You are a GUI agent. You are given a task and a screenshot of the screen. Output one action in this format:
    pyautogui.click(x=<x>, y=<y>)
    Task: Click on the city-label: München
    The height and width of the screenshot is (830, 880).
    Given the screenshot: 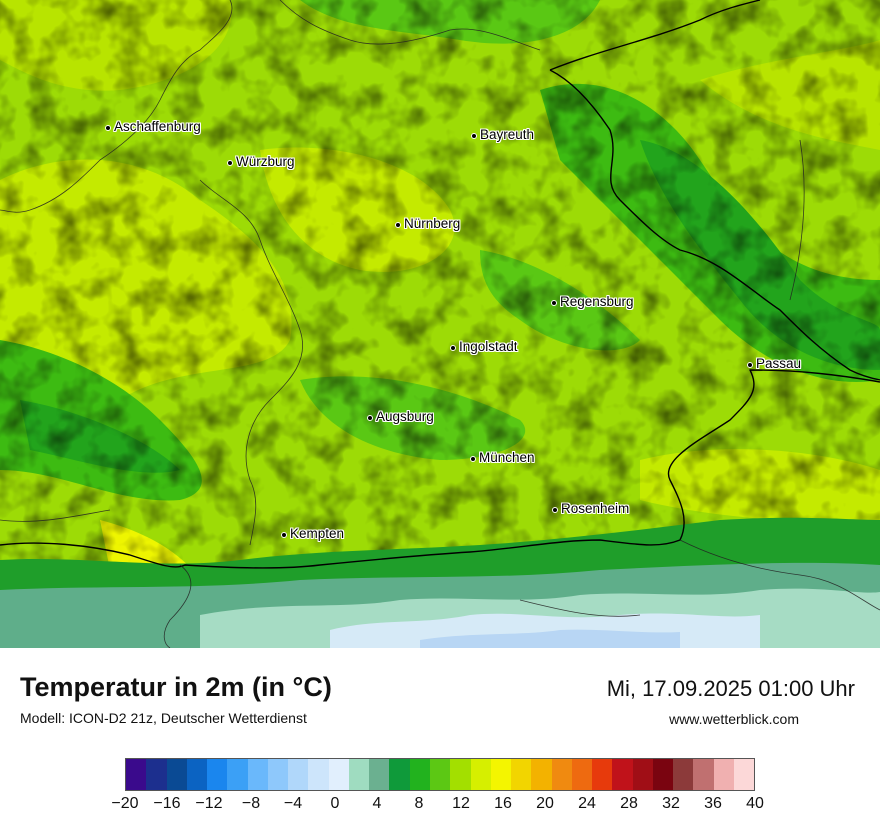 What is the action you would take?
    pyautogui.click(x=507, y=457)
    